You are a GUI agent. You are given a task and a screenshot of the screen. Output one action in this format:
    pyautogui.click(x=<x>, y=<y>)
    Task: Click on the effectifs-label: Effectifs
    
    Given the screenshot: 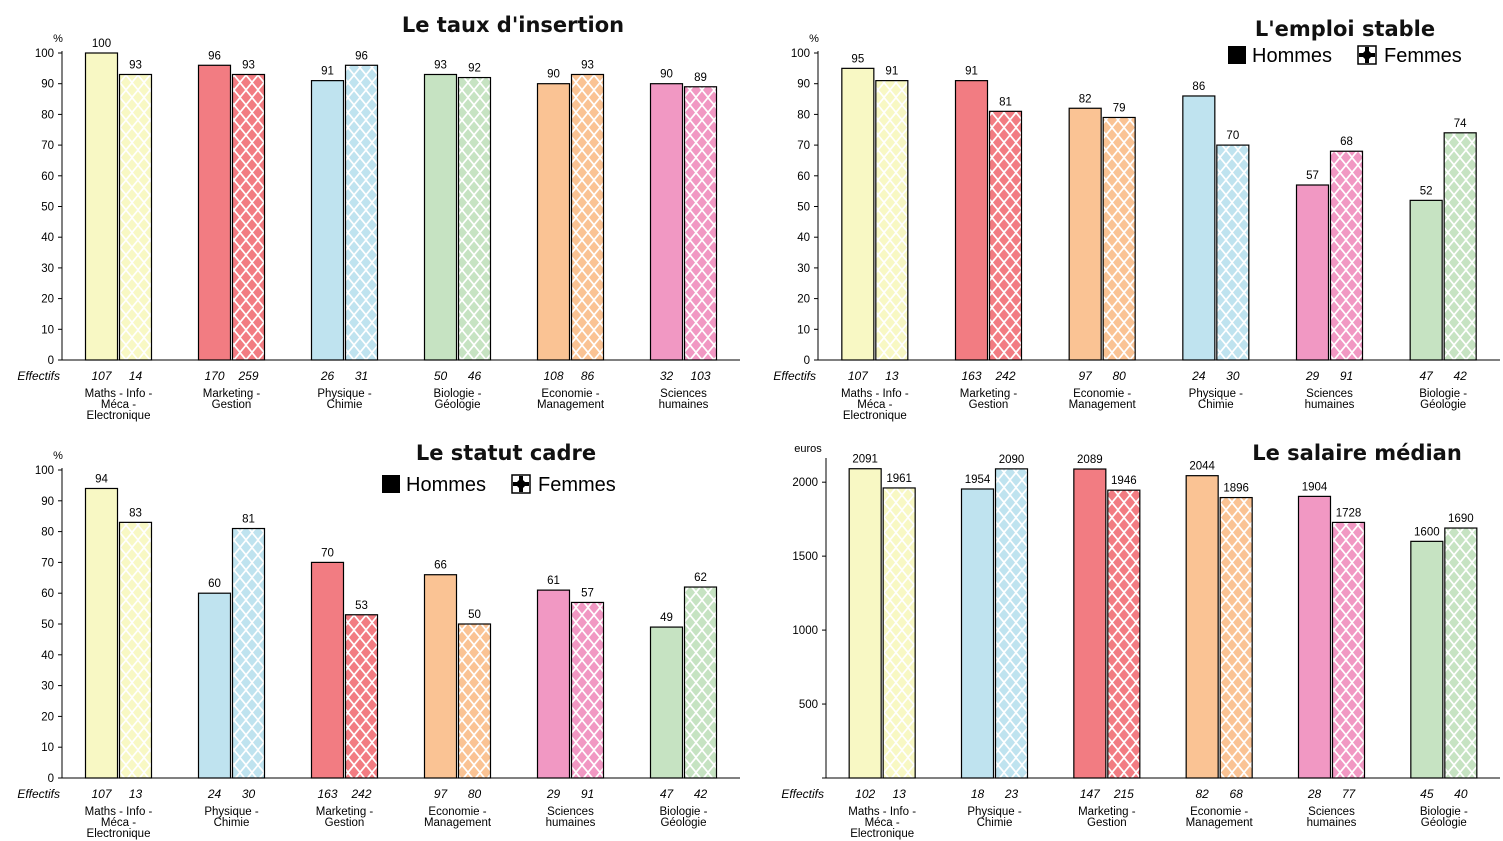 What is the action you would take?
    pyautogui.click(x=802, y=794)
    